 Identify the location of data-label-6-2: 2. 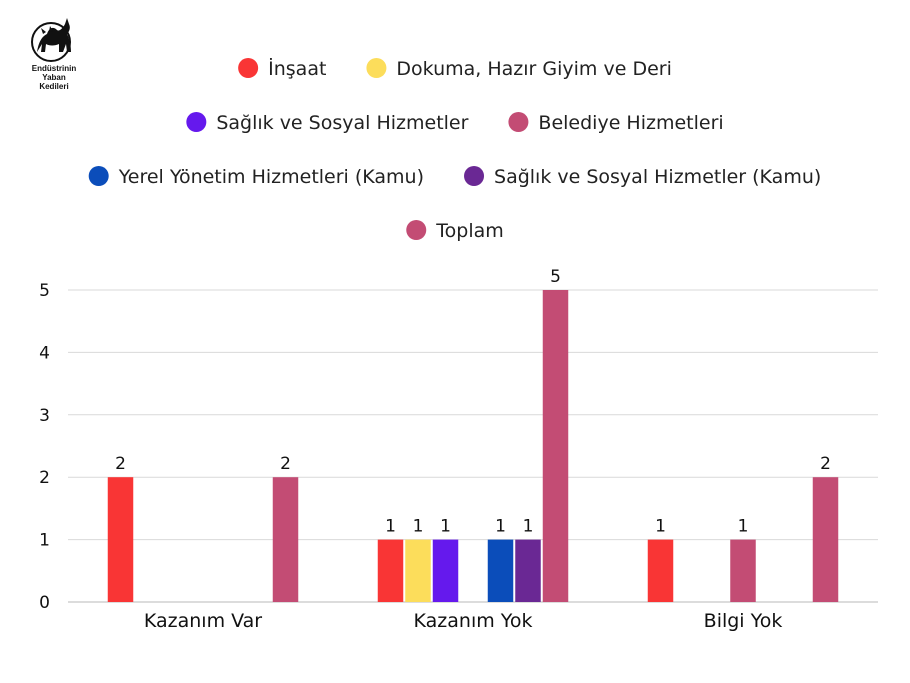
(825, 464).